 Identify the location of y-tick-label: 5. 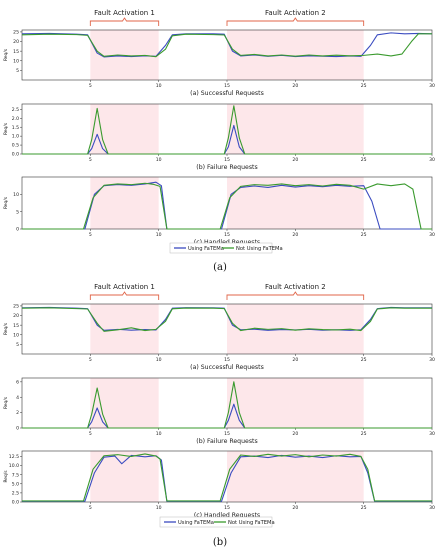
(17, 345).